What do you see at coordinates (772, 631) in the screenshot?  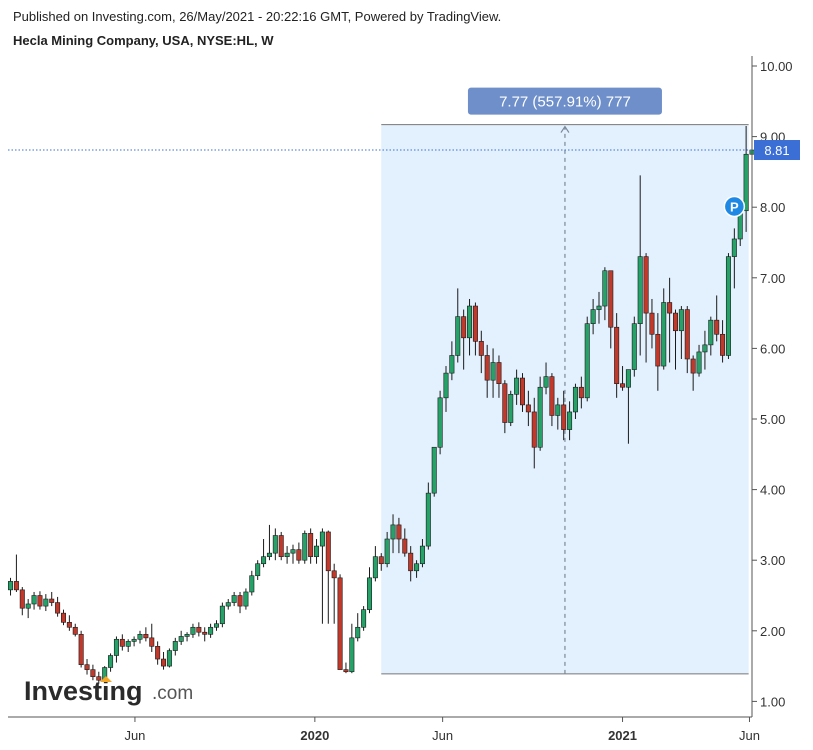 I see `y-tick-label: 2.00` at bounding box center [772, 631].